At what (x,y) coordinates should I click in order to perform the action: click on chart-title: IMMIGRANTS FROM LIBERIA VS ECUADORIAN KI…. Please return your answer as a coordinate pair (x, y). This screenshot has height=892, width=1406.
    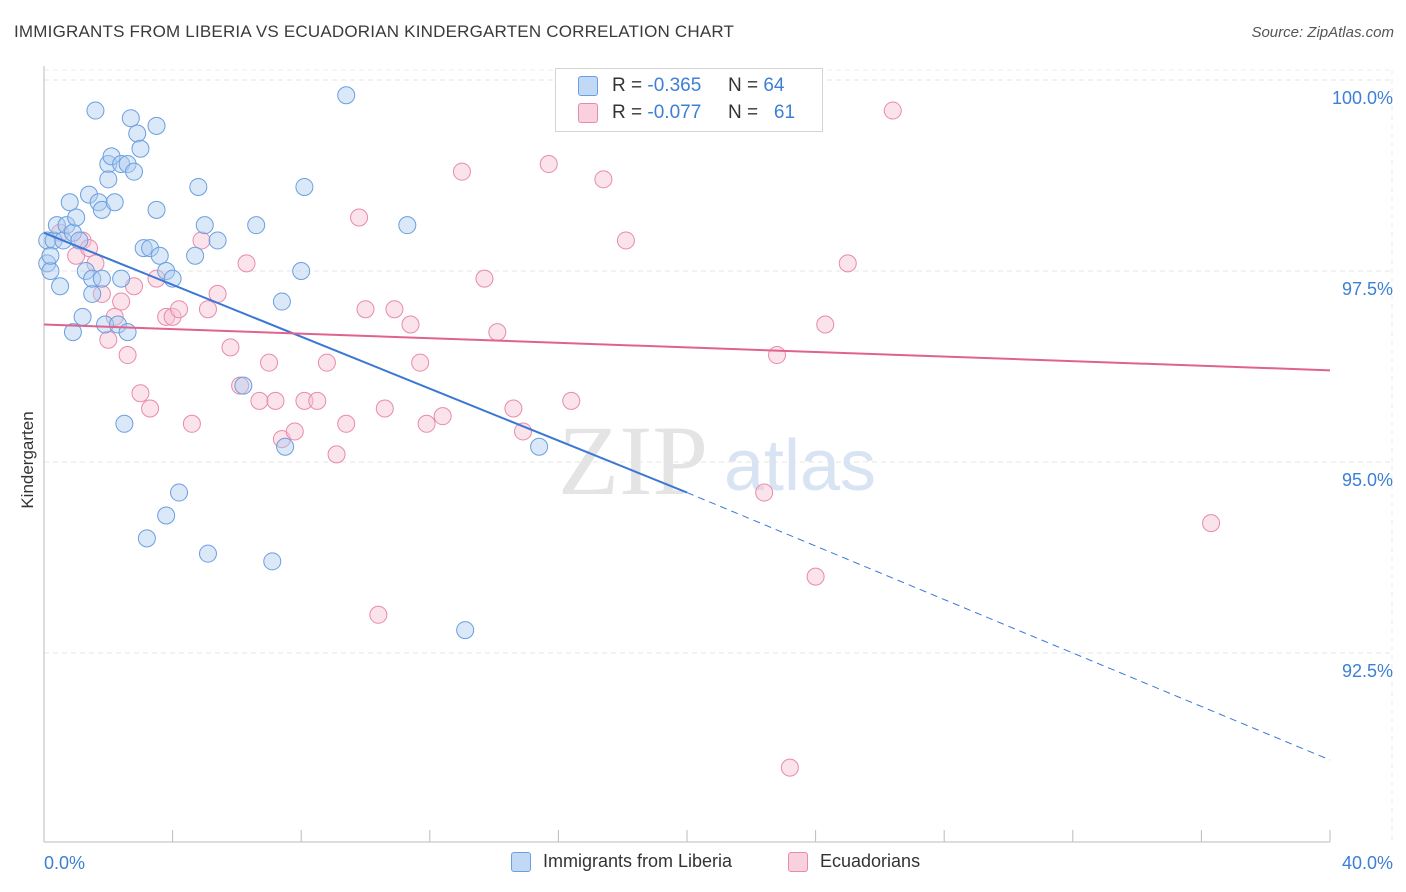
    Looking at the image, I should click on (374, 31).